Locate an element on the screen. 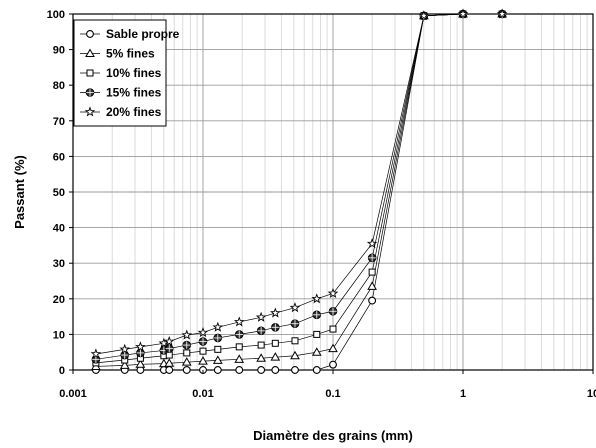  y-tick-label: 30 is located at coordinates (59, 264).